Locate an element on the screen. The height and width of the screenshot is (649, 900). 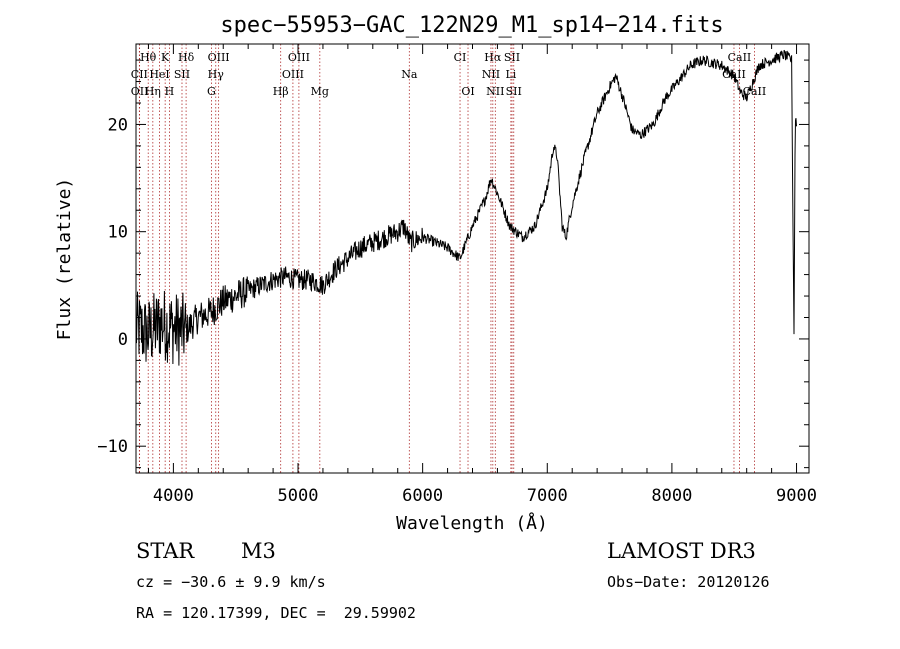
class-label: STAR is located at coordinates (165, 551).